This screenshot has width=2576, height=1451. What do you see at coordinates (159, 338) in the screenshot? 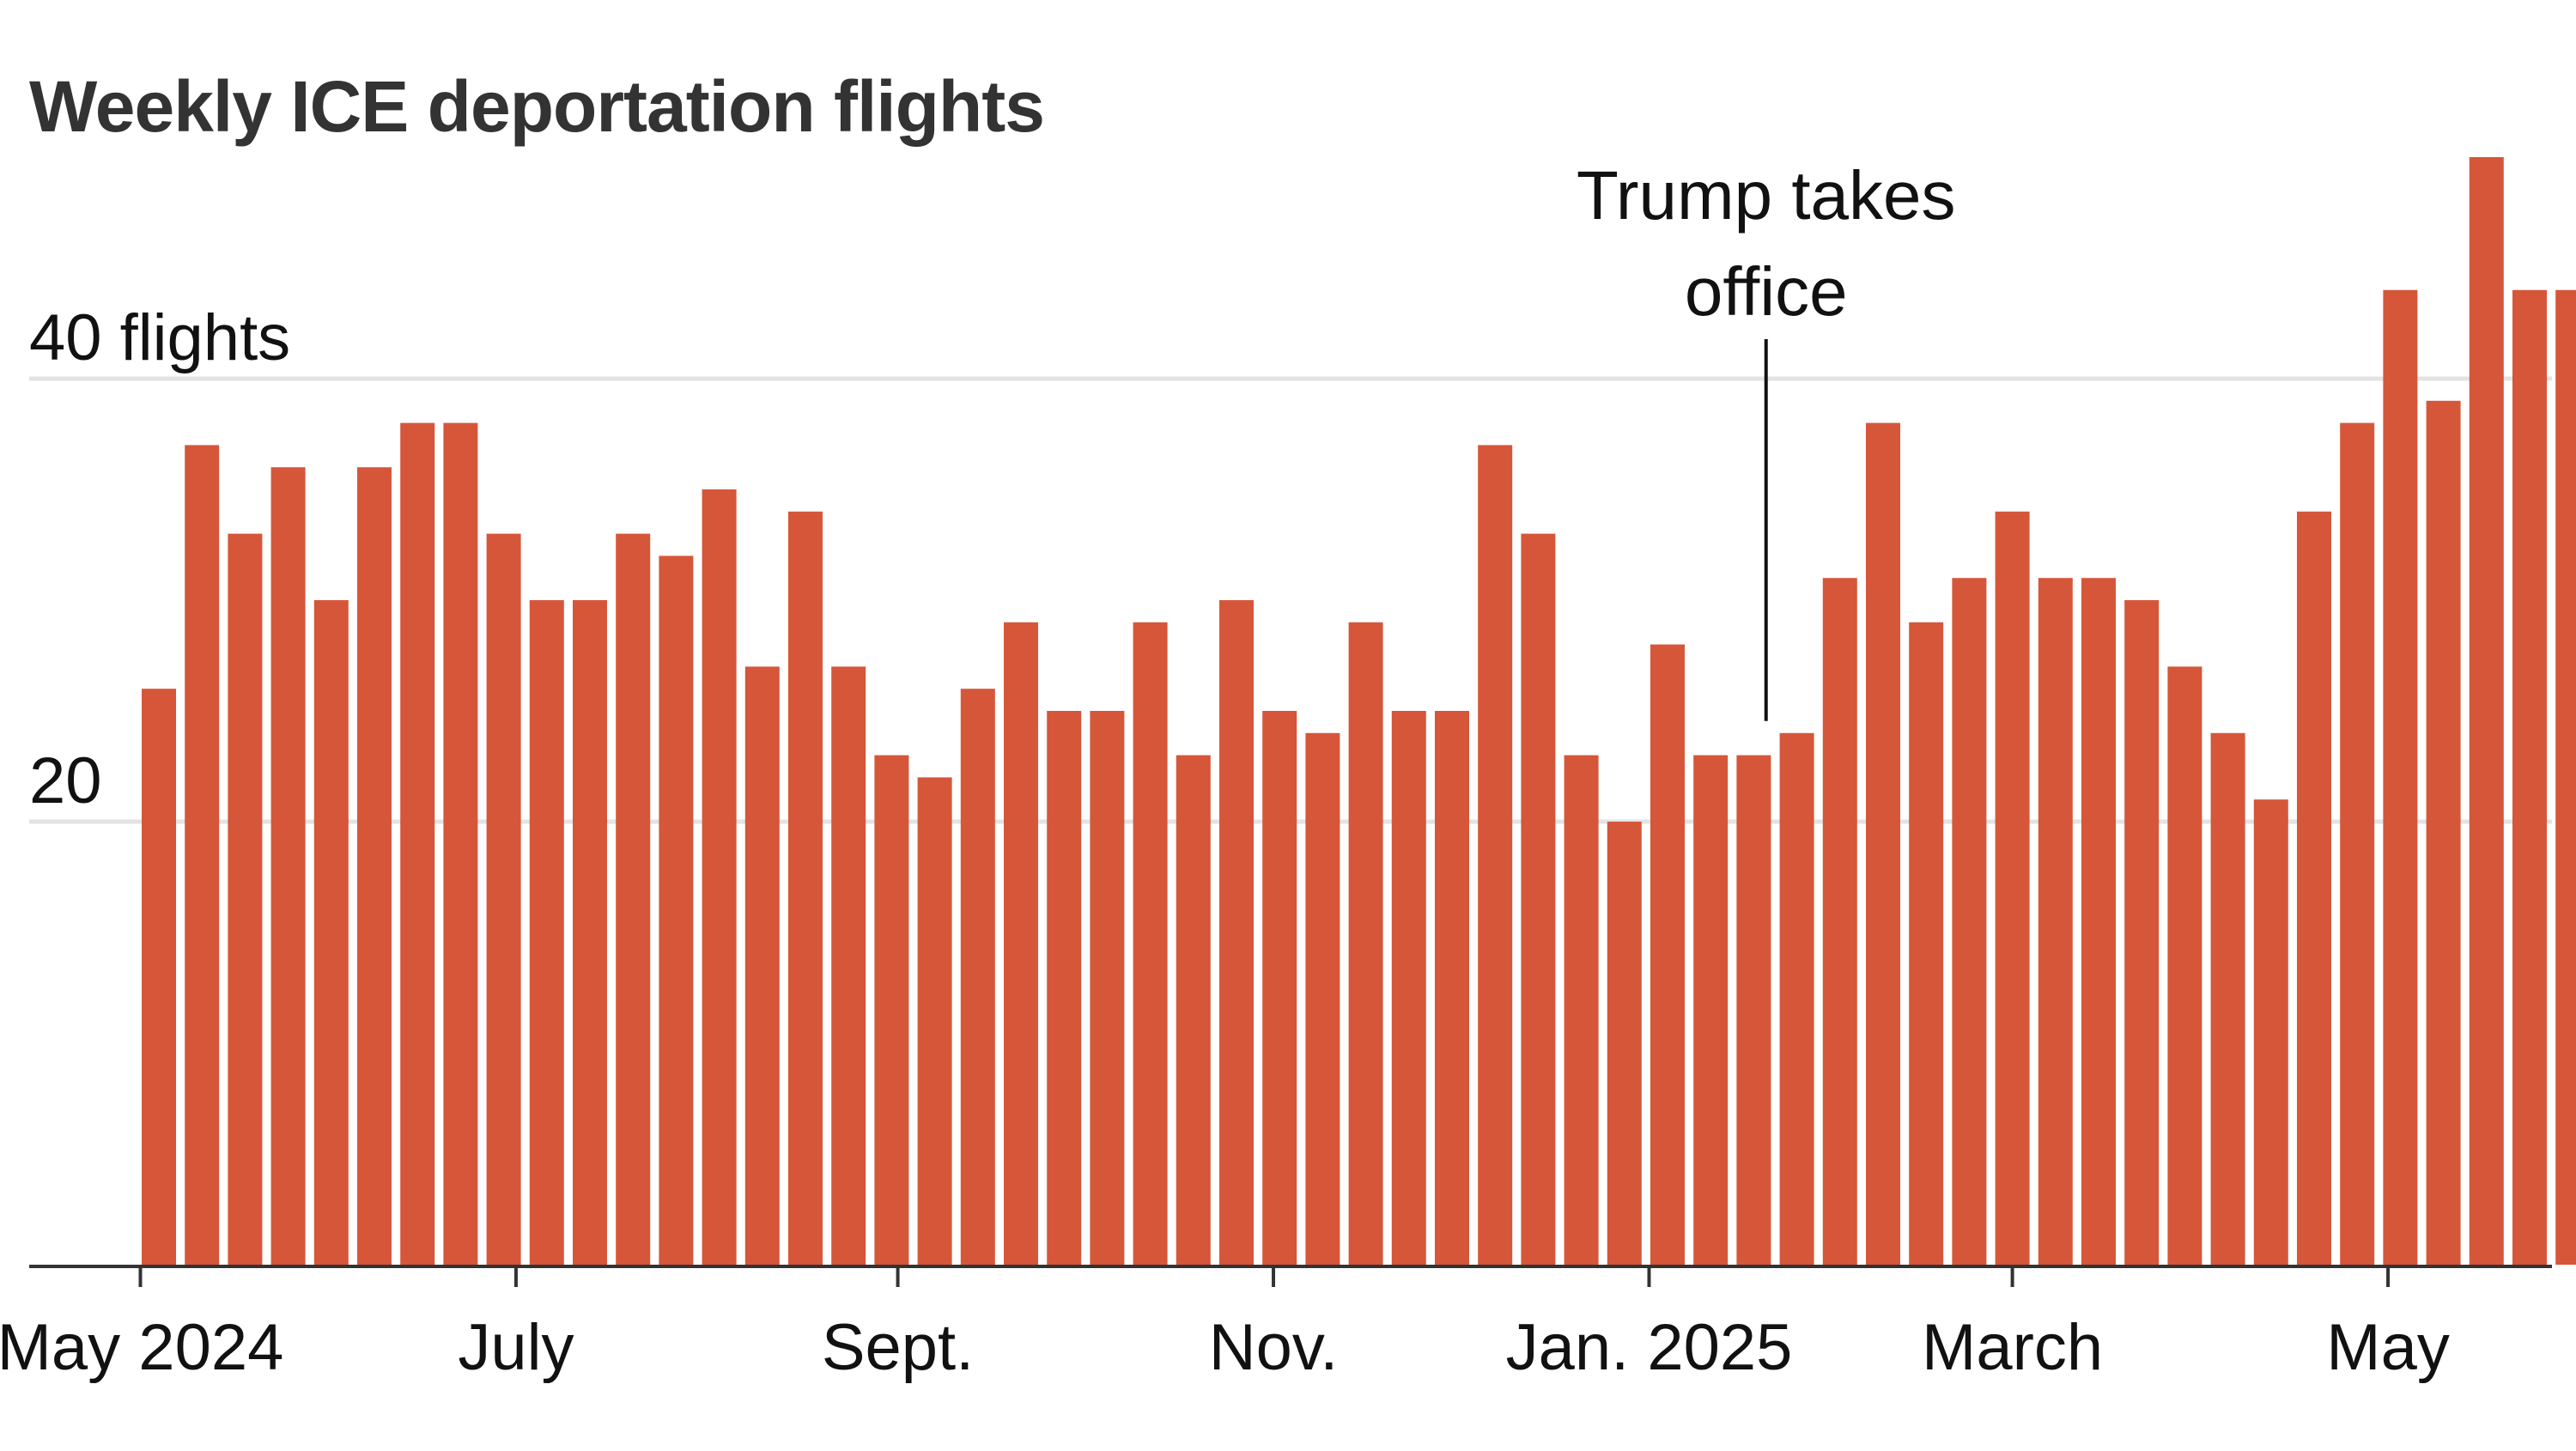
I see `y-tick-label: 40 flights` at bounding box center [159, 338].